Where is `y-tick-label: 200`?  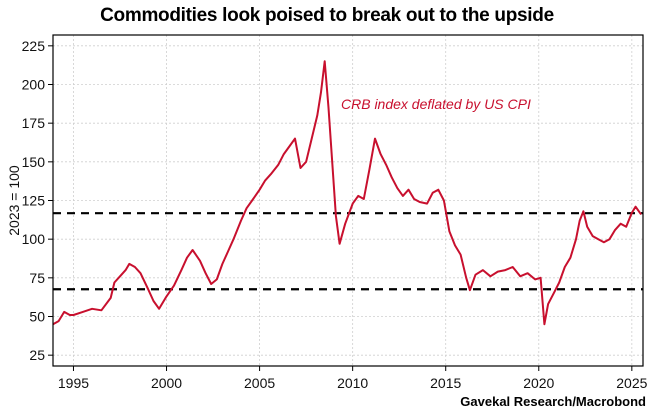 y-tick-label: 200 is located at coordinates (34, 84).